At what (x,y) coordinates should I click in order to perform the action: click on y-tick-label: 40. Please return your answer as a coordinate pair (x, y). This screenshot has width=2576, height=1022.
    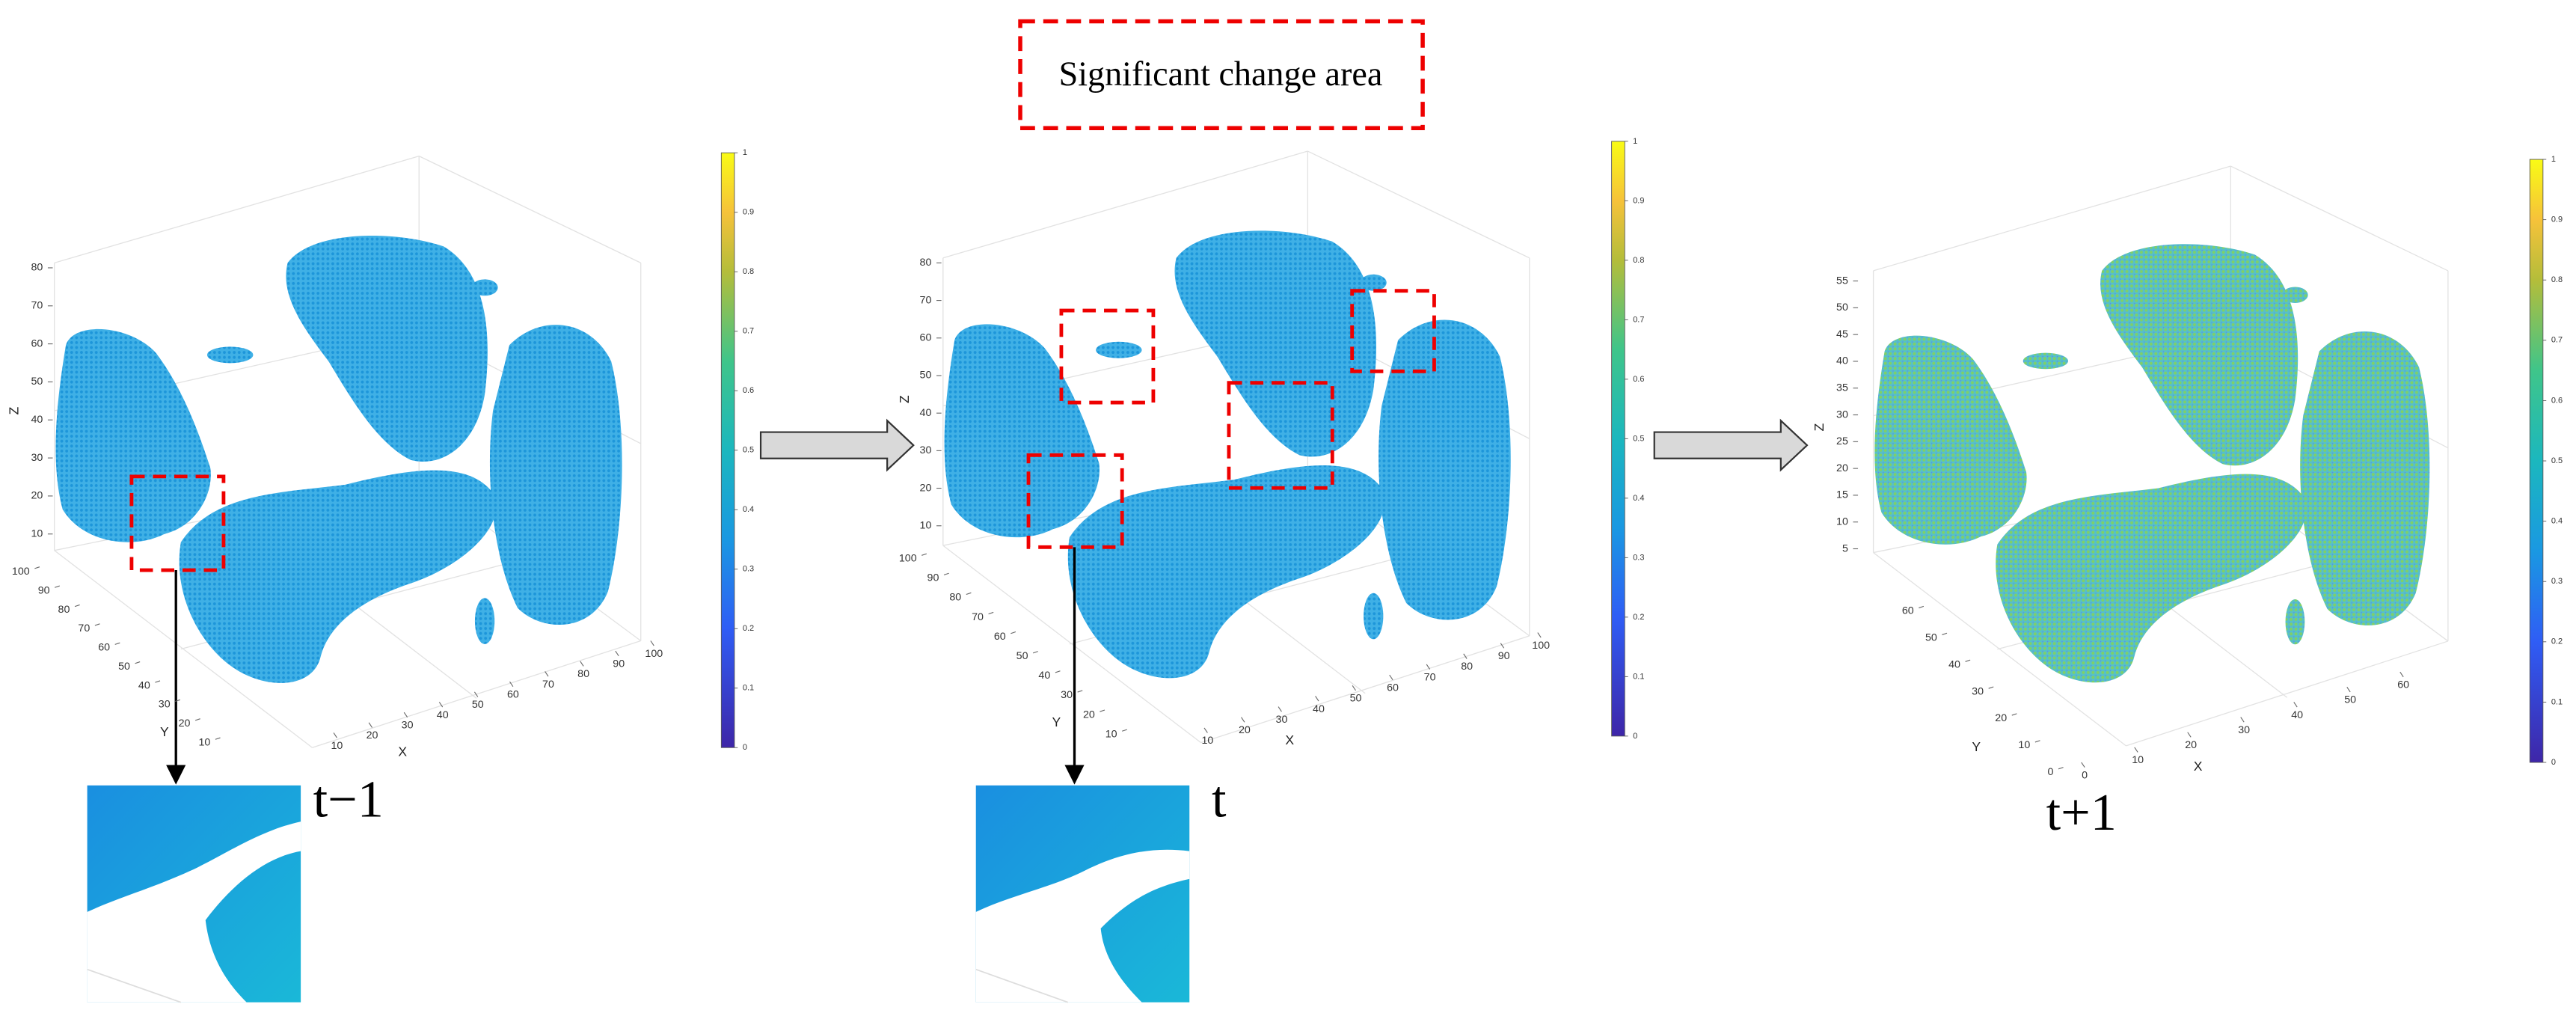
    Looking at the image, I should click on (144, 685).